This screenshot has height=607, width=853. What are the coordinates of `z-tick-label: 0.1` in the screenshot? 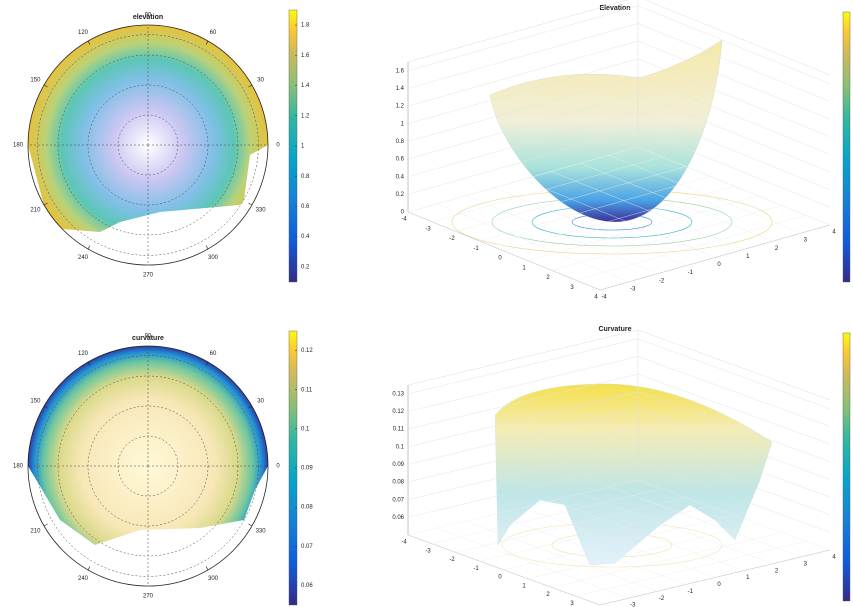 It's located at (400, 447).